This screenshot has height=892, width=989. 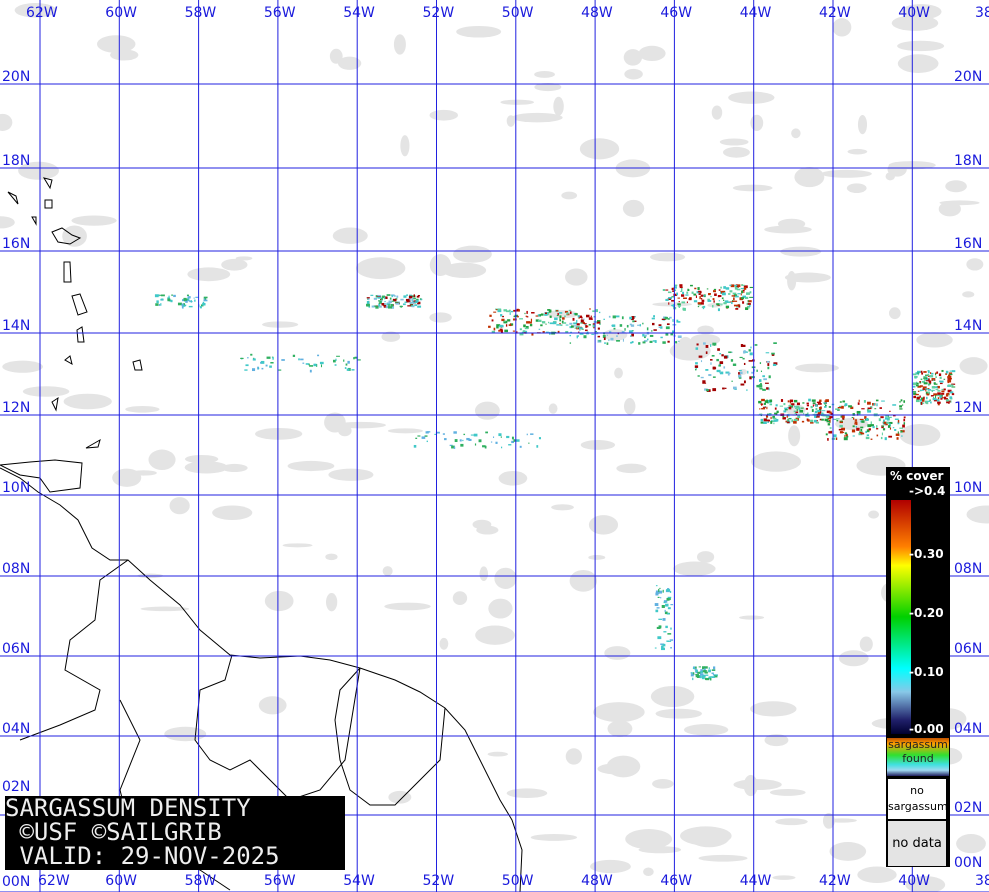 What do you see at coordinates (16, 161) in the screenshot?
I see `latitude-label: 18N` at bounding box center [16, 161].